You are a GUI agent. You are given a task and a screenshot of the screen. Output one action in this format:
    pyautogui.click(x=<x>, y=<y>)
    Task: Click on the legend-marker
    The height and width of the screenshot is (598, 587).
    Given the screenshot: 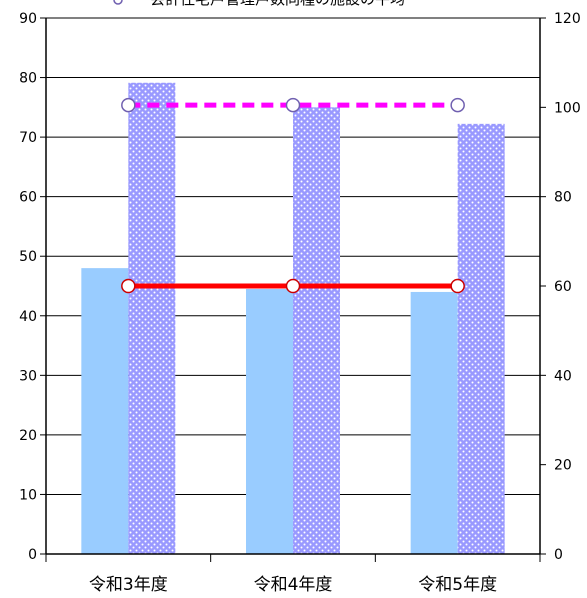 What is the action you would take?
    pyautogui.click(x=118, y=2)
    